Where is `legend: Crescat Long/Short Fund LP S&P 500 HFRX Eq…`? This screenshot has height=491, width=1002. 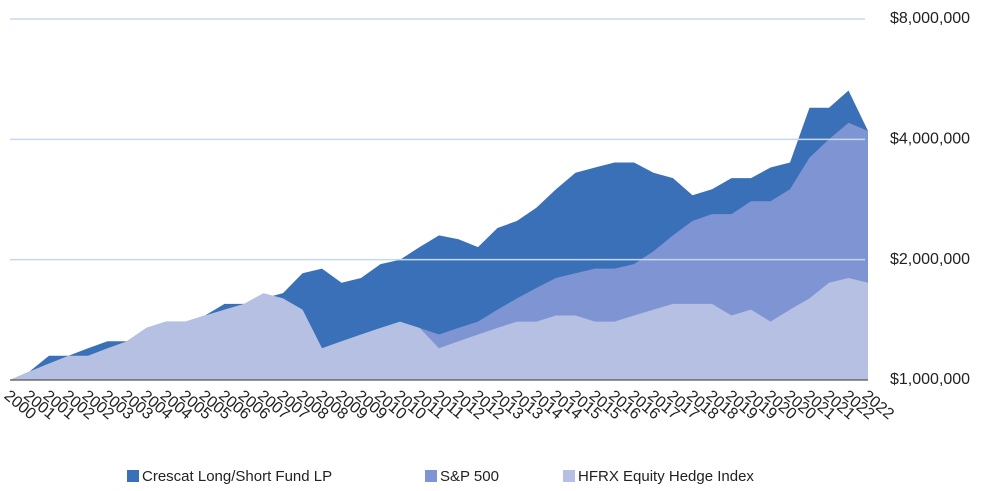
legend: Crescat Long/Short Fund LP S&P 500 HFRX Eq… is located at coordinates (440, 476).